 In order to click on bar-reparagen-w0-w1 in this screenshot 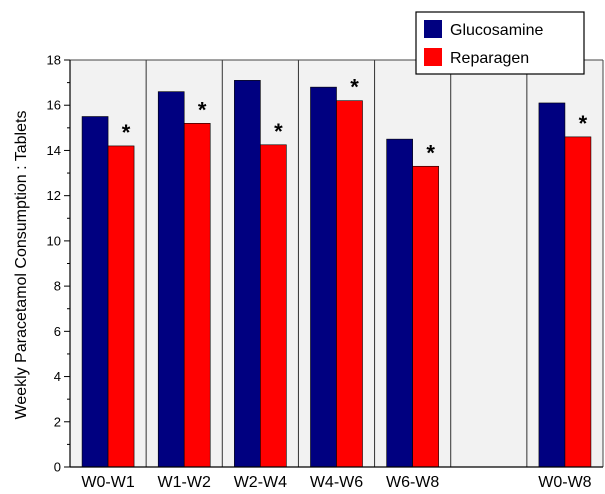, I will do `click(121, 306)`.